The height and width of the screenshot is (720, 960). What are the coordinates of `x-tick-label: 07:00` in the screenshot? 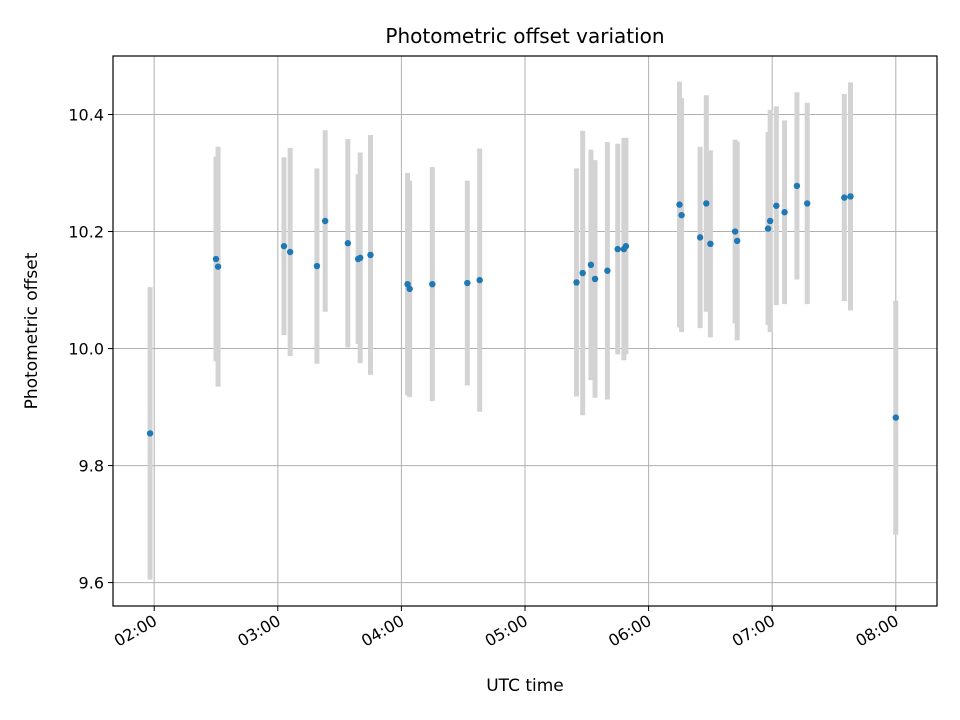 It's located at (753, 631).